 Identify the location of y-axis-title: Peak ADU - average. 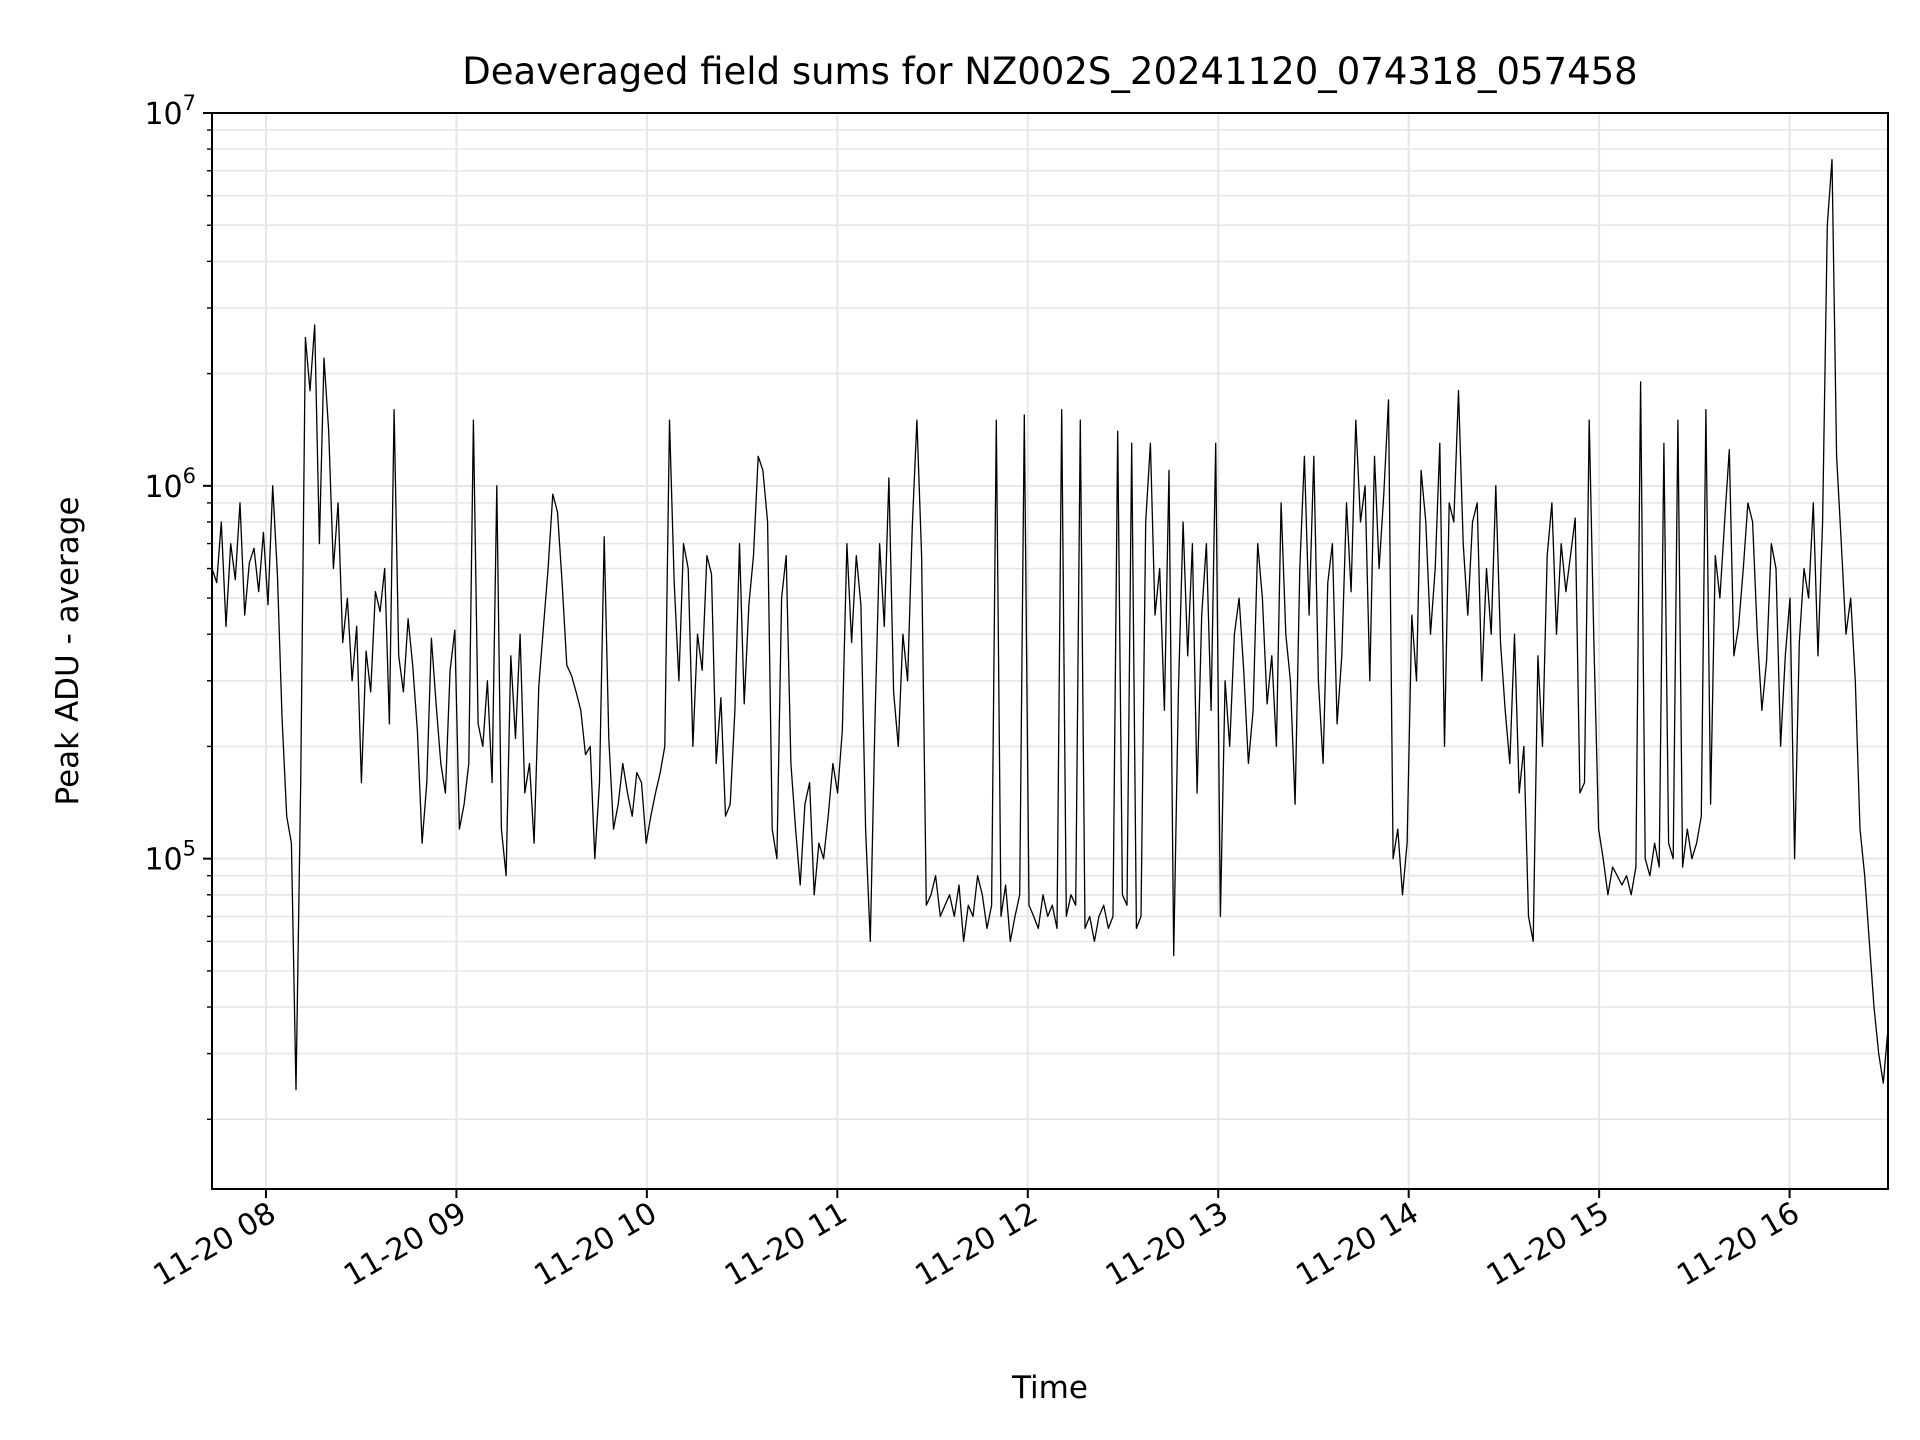
(68, 650).